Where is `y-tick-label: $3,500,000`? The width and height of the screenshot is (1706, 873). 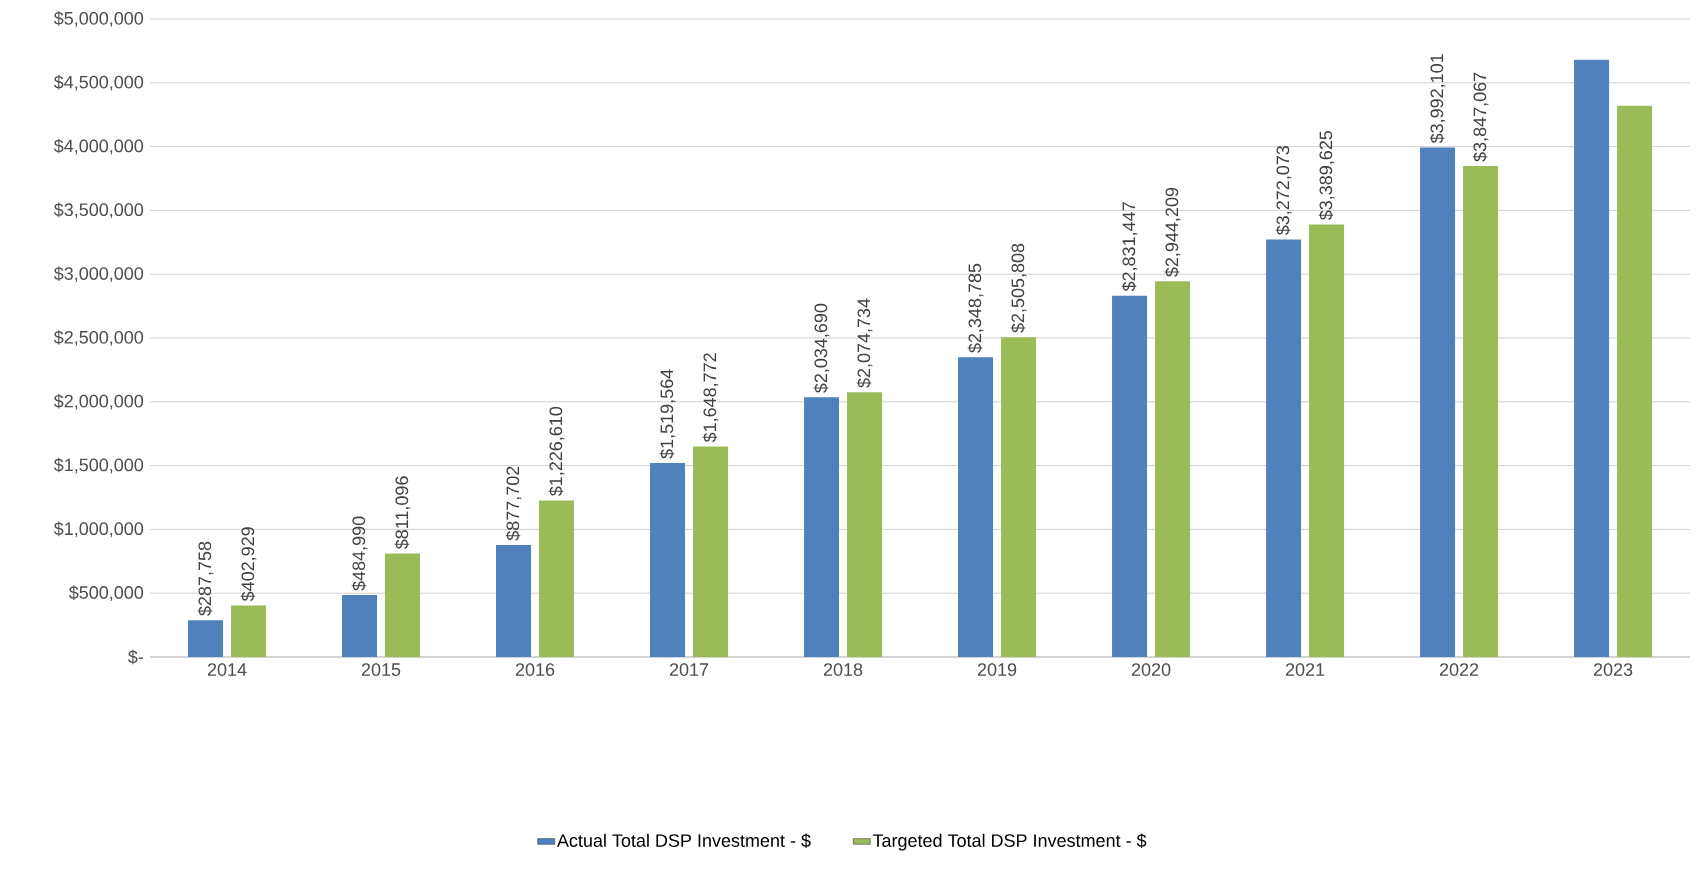
y-tick-label: $3,500,000 is located at coordinates (98, 210).